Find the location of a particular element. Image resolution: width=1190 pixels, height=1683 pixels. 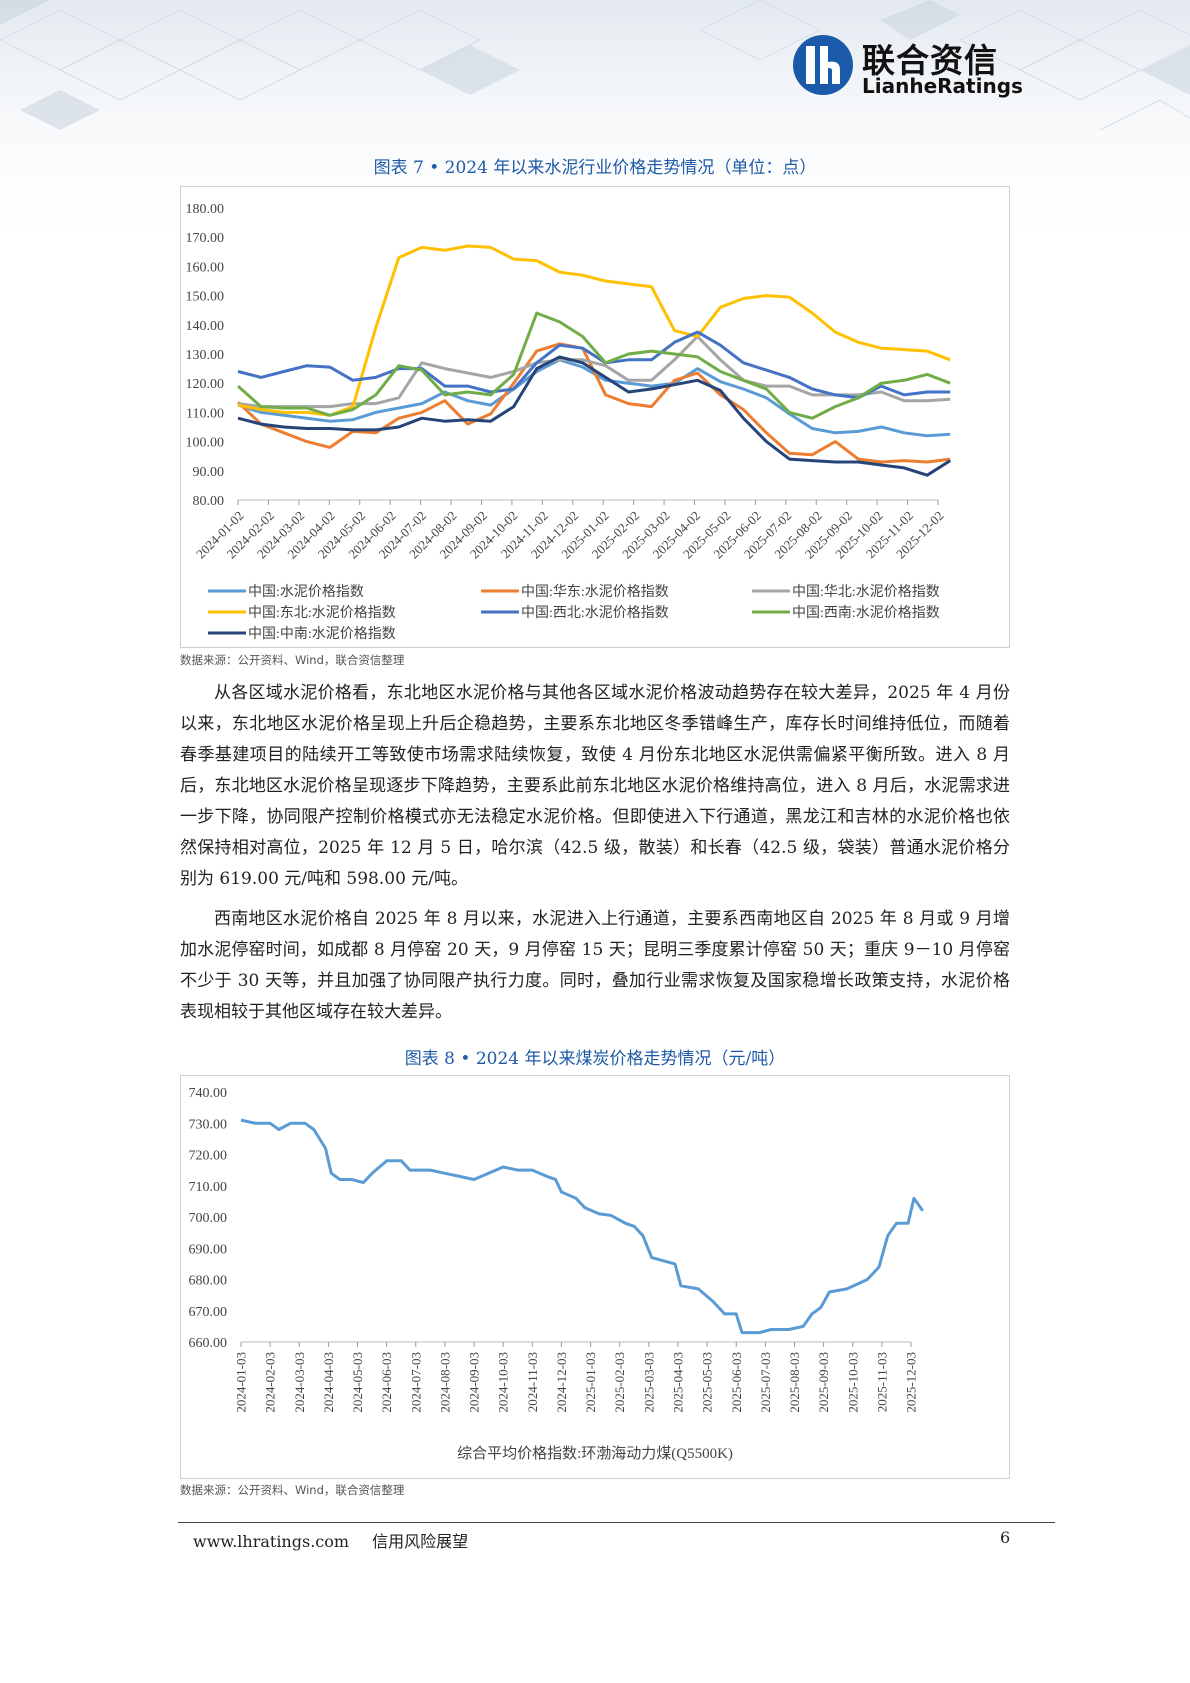

page-number: 6 is located at coordinates (1005, 1537).